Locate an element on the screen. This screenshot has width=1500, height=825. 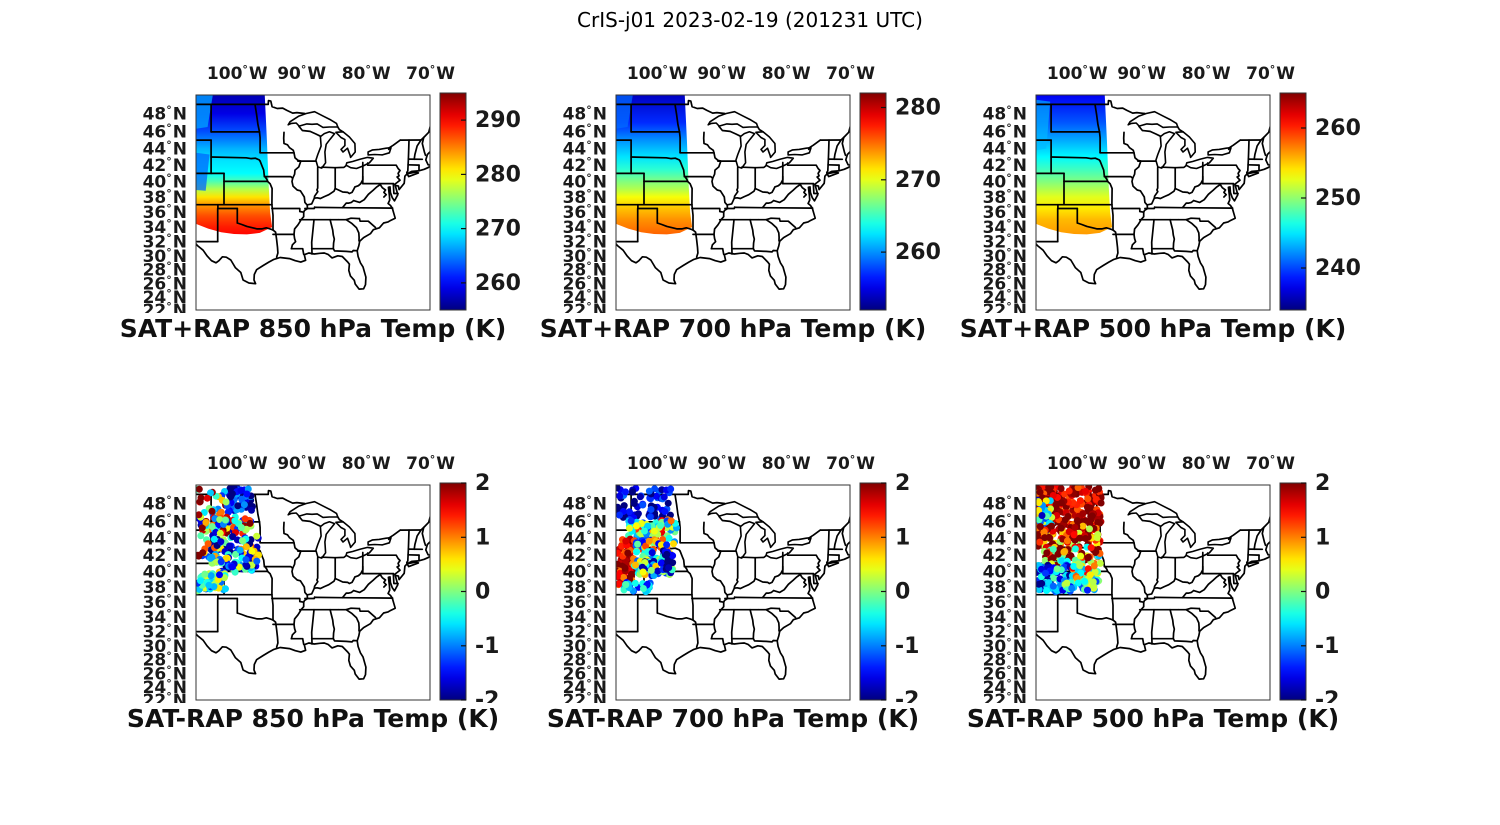
map-frame is located at coordinates (1153, 592).